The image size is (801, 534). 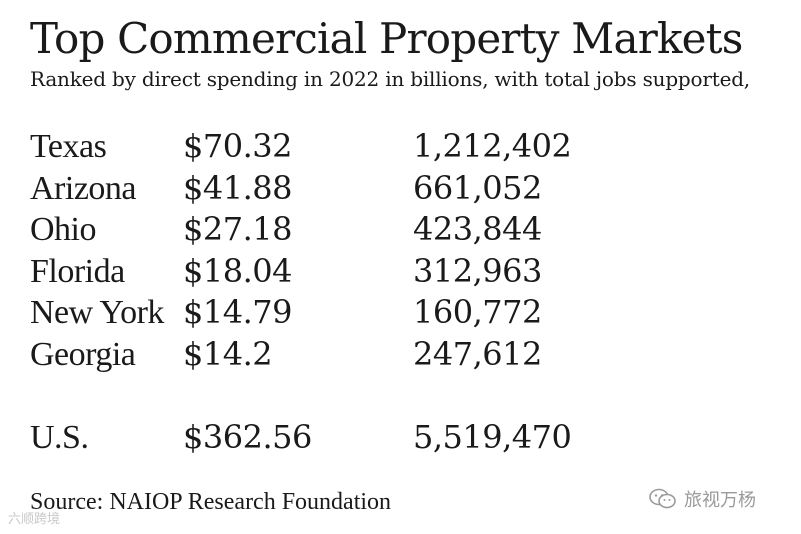 What do you see at coordinates (247, 437) in the screenshot?
I see `total-spending-cell: $362.56` at bounding box center [247, 437].